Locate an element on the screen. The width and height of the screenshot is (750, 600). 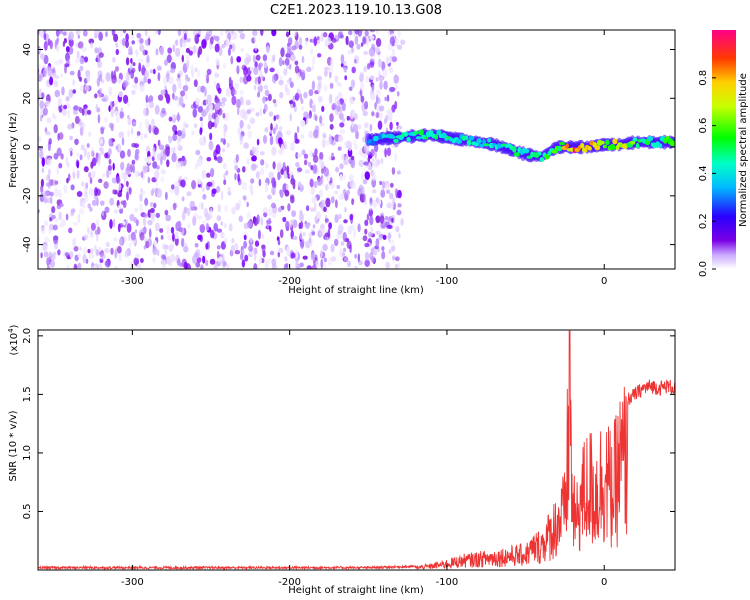
colorbar-label: Normalized spectral amplitude is located at coordinates (743, 150).